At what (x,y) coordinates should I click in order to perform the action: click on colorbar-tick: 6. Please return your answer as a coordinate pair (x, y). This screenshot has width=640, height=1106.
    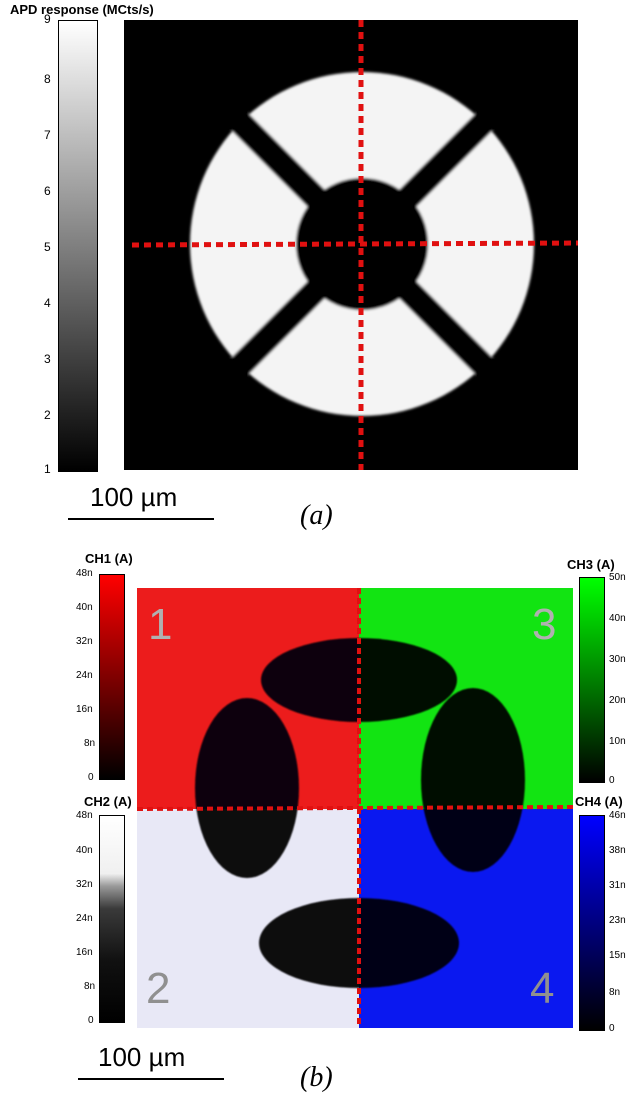
    Looking at the image, I should click on (47, 191).